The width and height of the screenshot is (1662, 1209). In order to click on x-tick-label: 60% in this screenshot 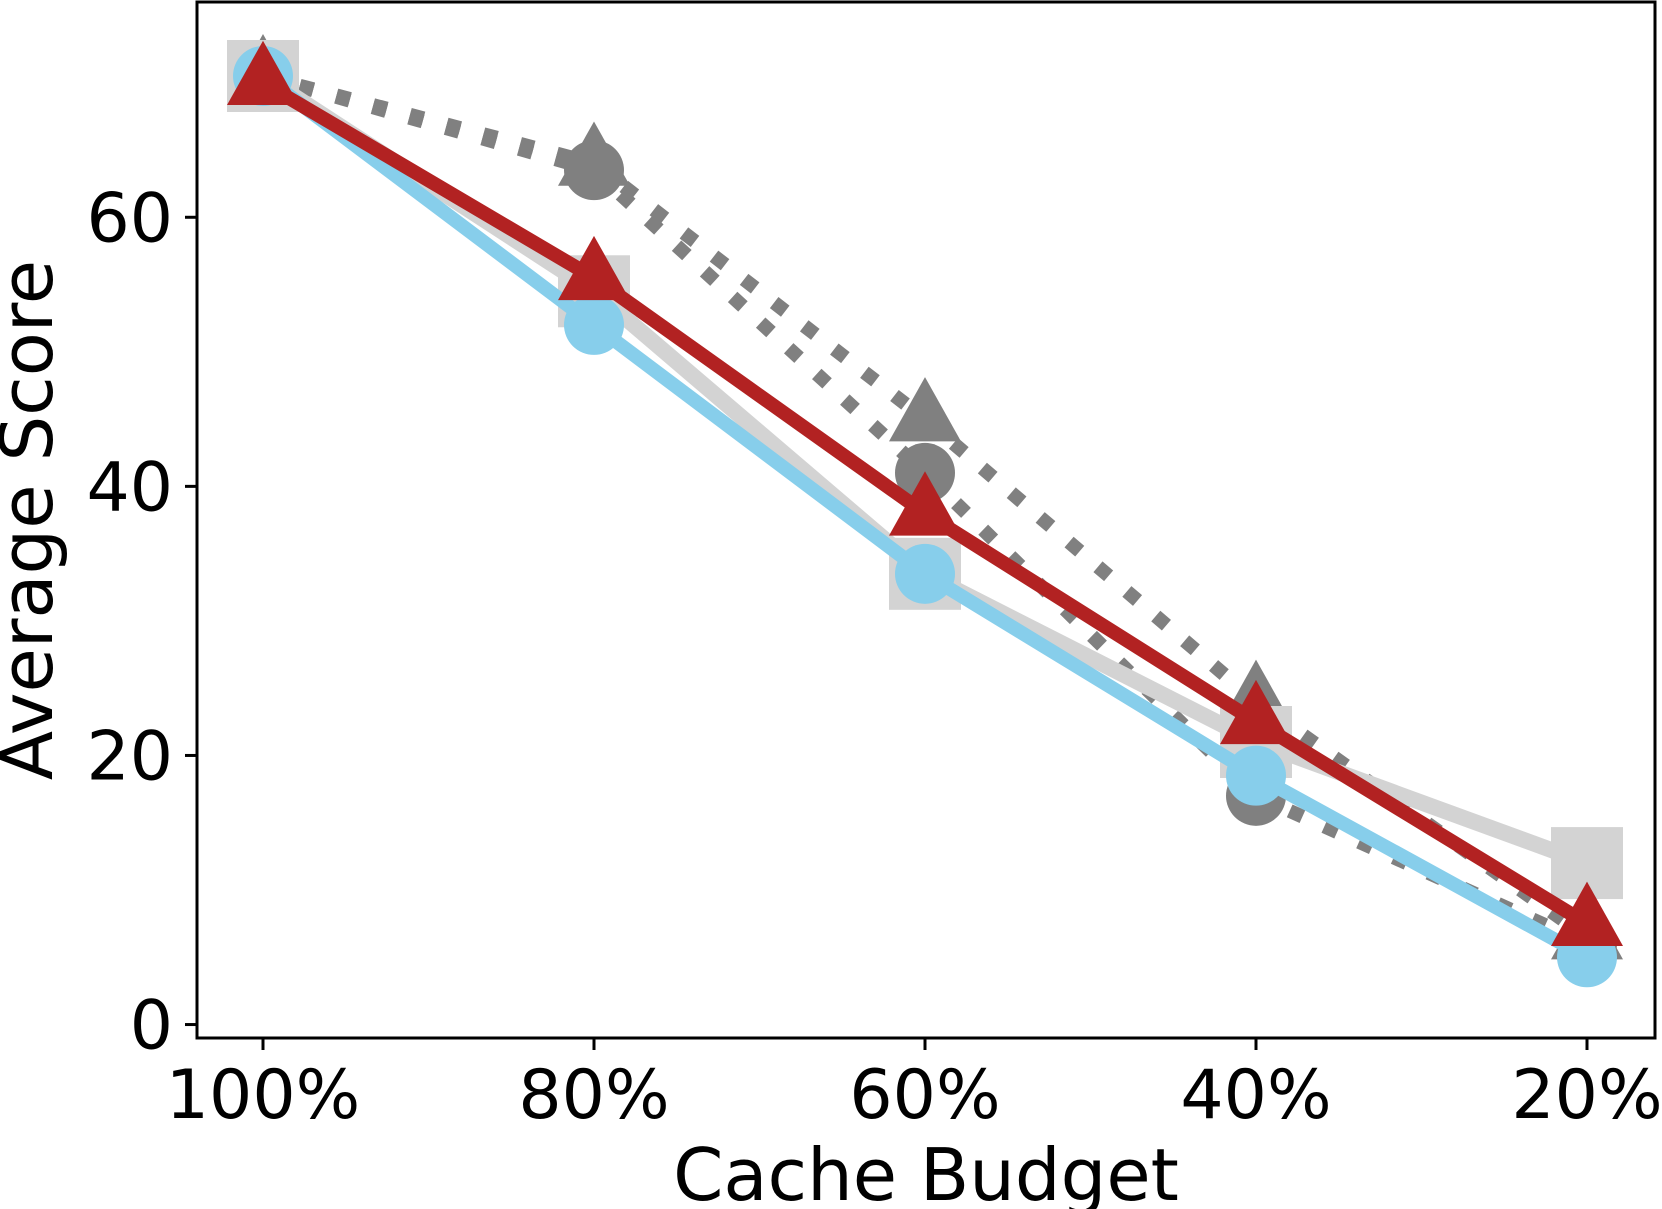, I will do `click(924, 1095)`.